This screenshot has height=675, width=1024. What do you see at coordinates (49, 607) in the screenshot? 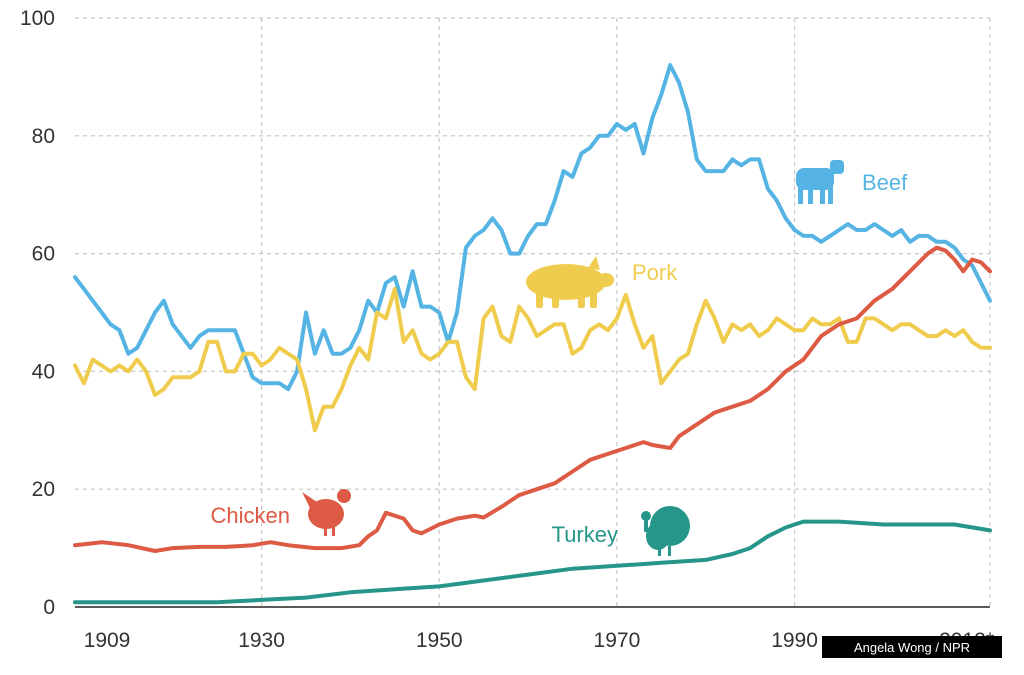
I see `y-tick-label-0: 0` at bounding box center [49, 607].